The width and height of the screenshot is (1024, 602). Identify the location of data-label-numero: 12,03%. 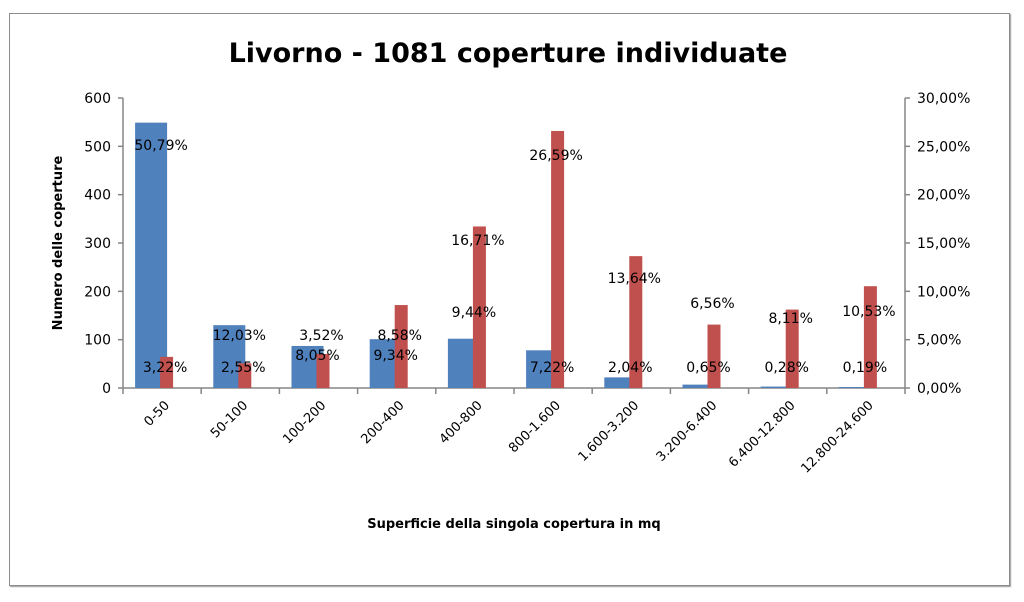
(239, 336).